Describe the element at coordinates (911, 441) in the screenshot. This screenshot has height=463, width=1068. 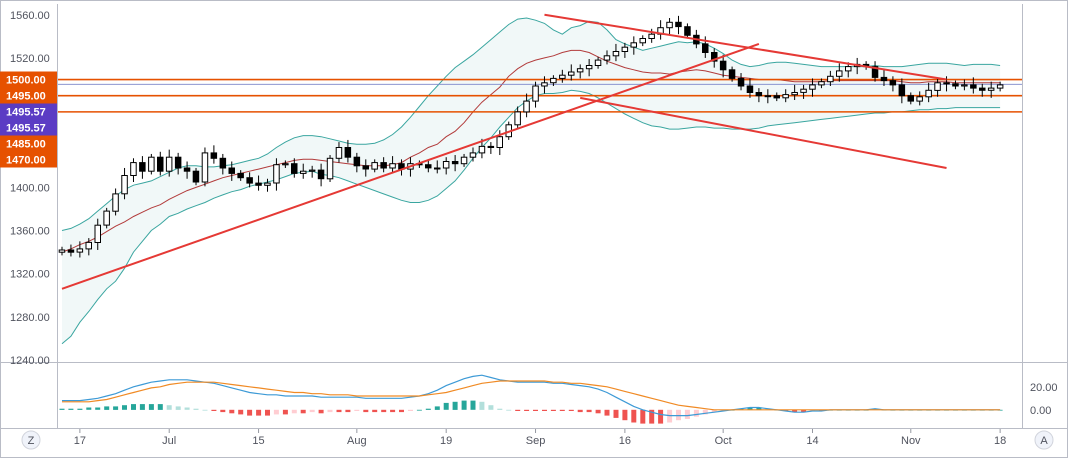
I see `x-tick-label: Nov` at that location.